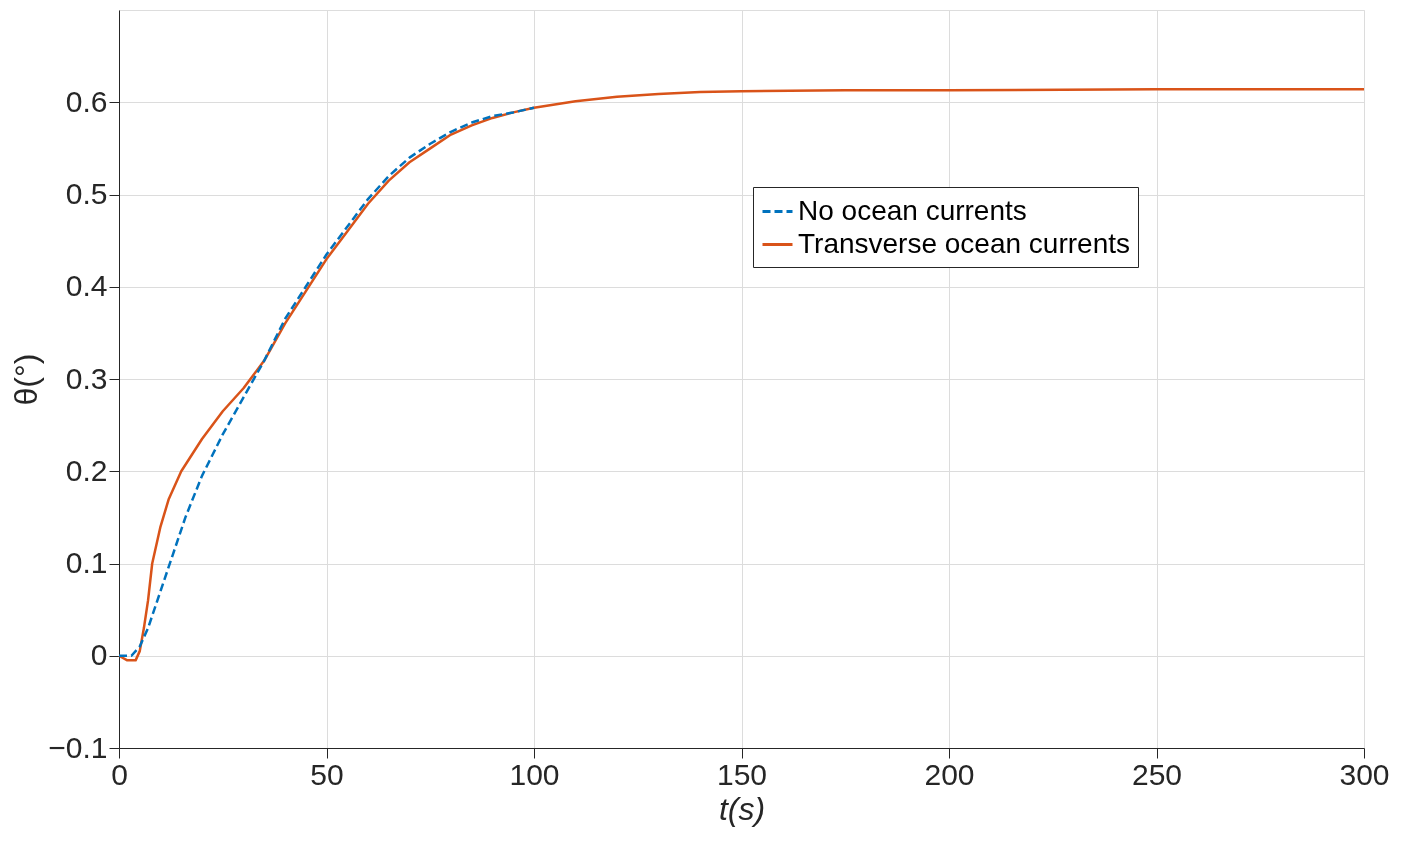  I want to click on y-tick-label: 0.5, so click(86, 193).